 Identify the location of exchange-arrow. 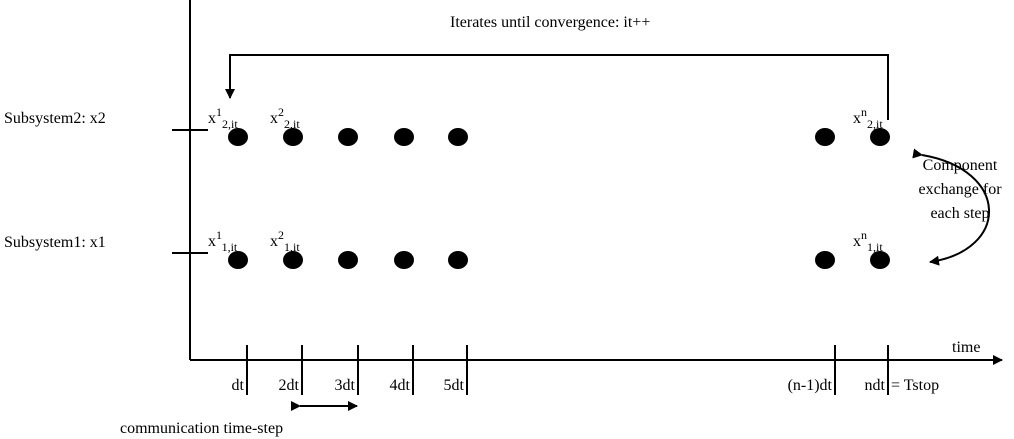
(951, 207).